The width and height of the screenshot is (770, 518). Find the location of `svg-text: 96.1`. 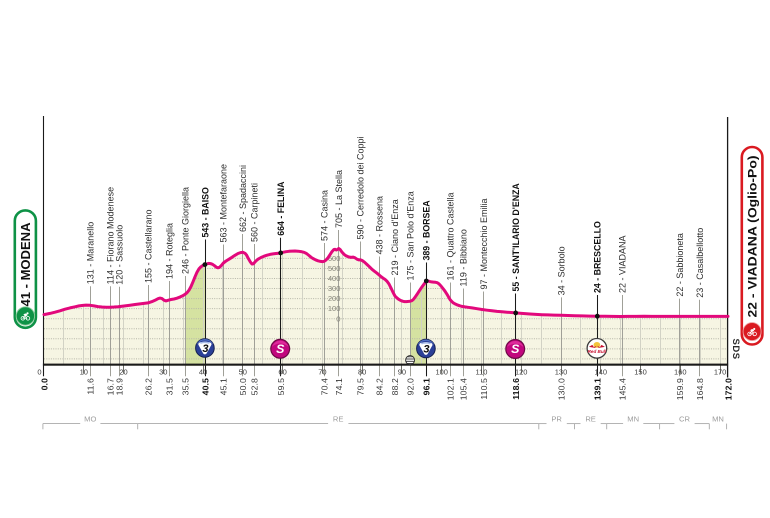

svg-text: 96.1 is located at coordinates (427, 386).